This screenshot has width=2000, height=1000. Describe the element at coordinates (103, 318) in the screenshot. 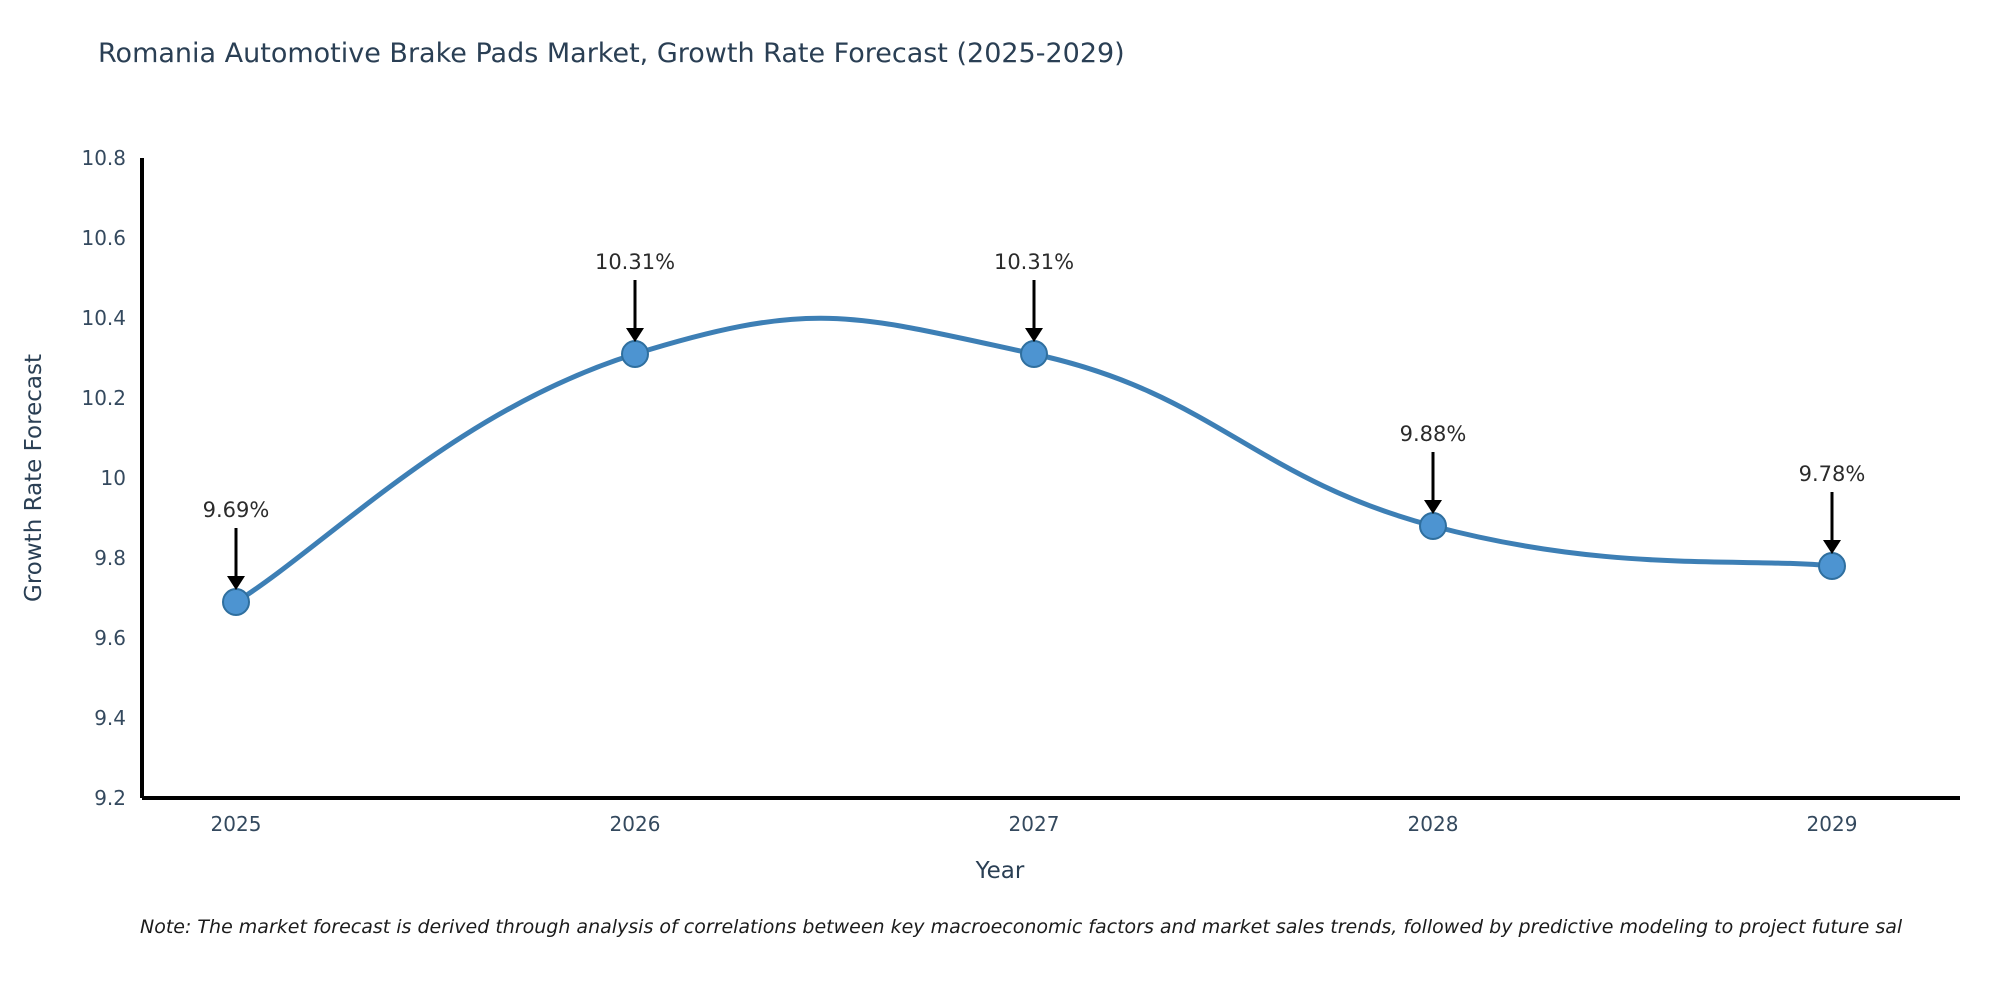

I see `y-tick-label: 10.4` at that location.